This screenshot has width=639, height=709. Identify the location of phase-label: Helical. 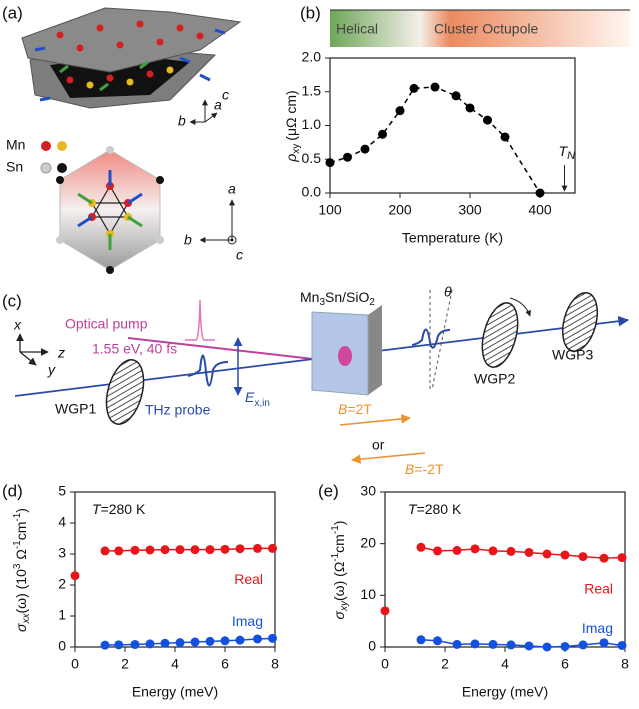
(357, 29).